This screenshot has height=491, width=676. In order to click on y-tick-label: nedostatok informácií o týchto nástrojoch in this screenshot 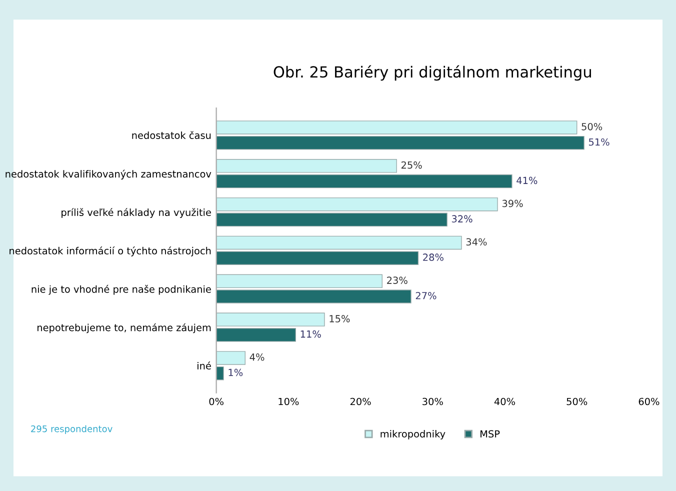, I will do `click(110, 251)`.